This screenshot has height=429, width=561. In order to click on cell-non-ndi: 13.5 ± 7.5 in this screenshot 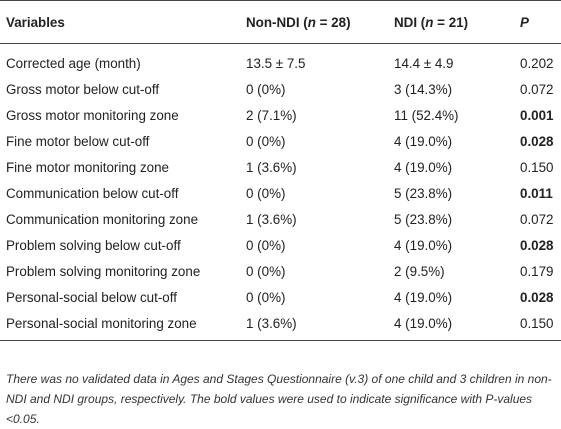, I will do `click(276, 63)`.